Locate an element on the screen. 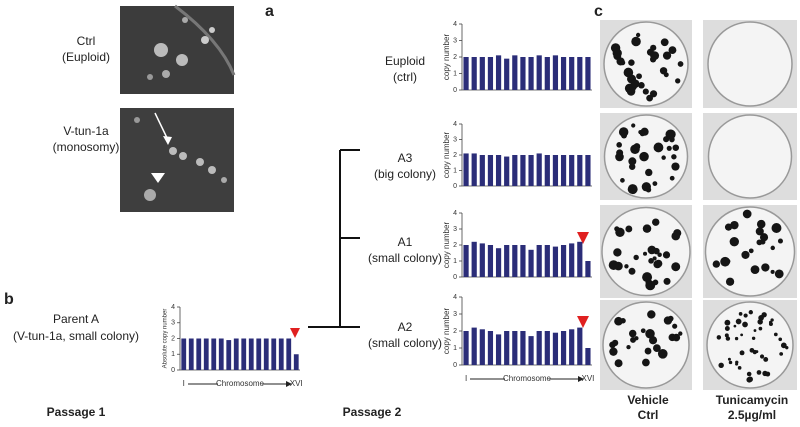 This screenshot has width=800, height=427. column-label: Tunicamycin is located at coordinates (752, 400).